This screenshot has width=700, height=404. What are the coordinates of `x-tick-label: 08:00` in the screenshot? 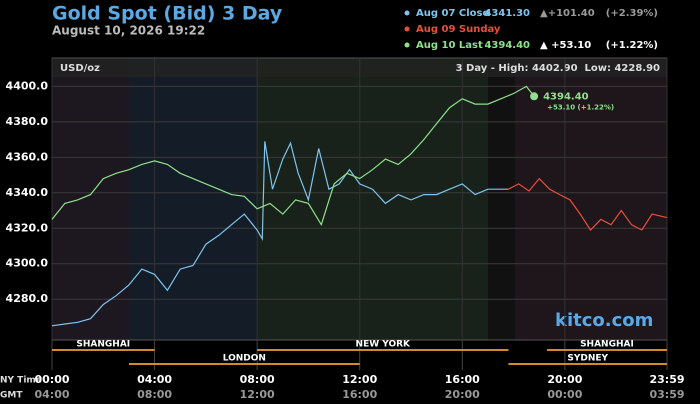 It's located at (257, 379).